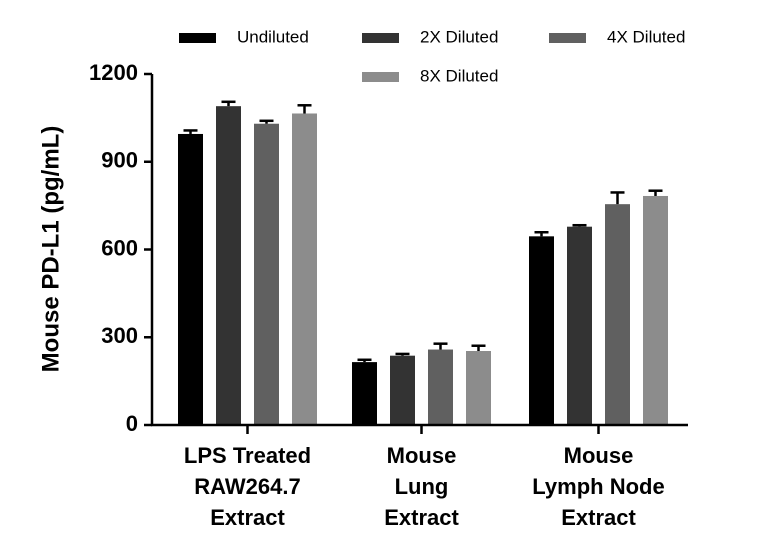 The width and height of the screenshot is (768, 559). Describe the element at coordinates (50, 249) in the screenshot. I see `y-axis-title: Mouse PD-L1 (pg/mL)` at that location.